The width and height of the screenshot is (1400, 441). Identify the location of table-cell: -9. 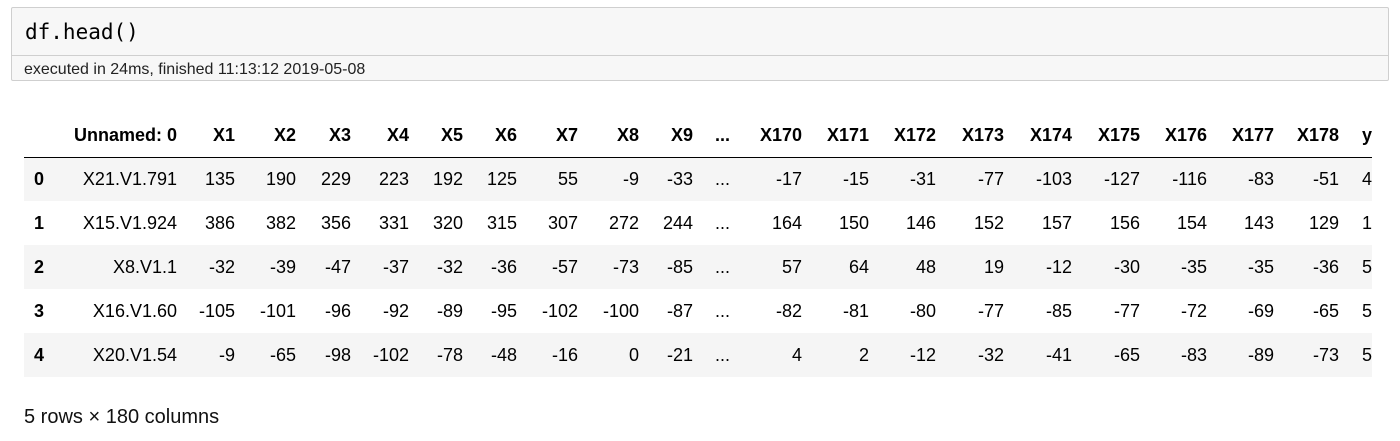
(630, 178).